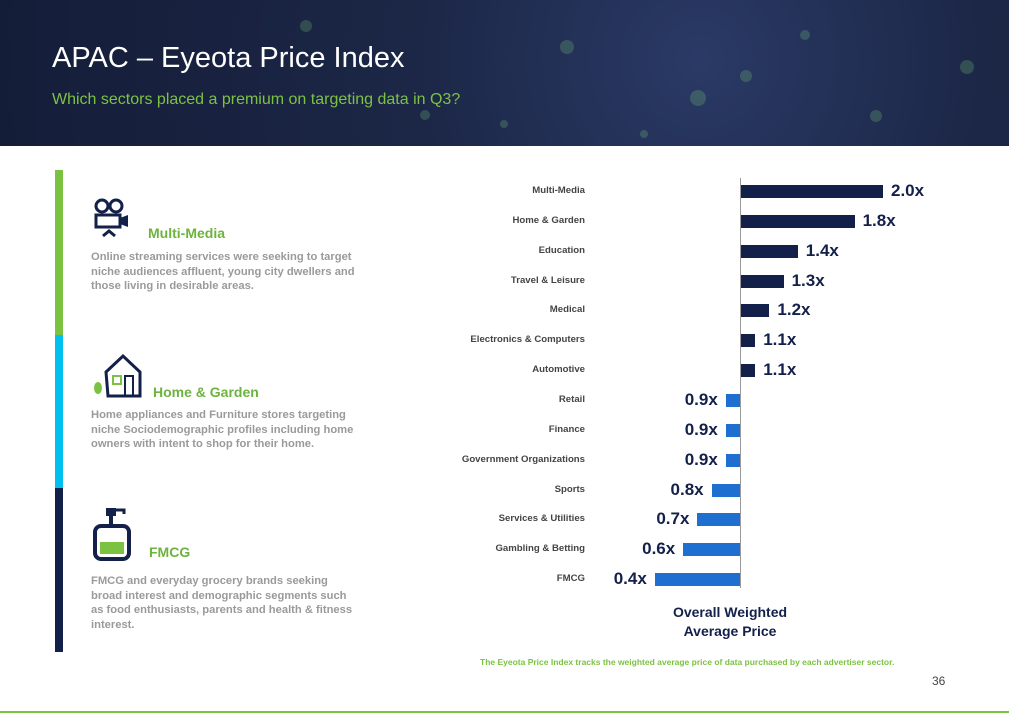  What do you see at coordinates (808, 280) in the screenshot?
I see `data-label: 1.3x` at bounding box center [808, 280].